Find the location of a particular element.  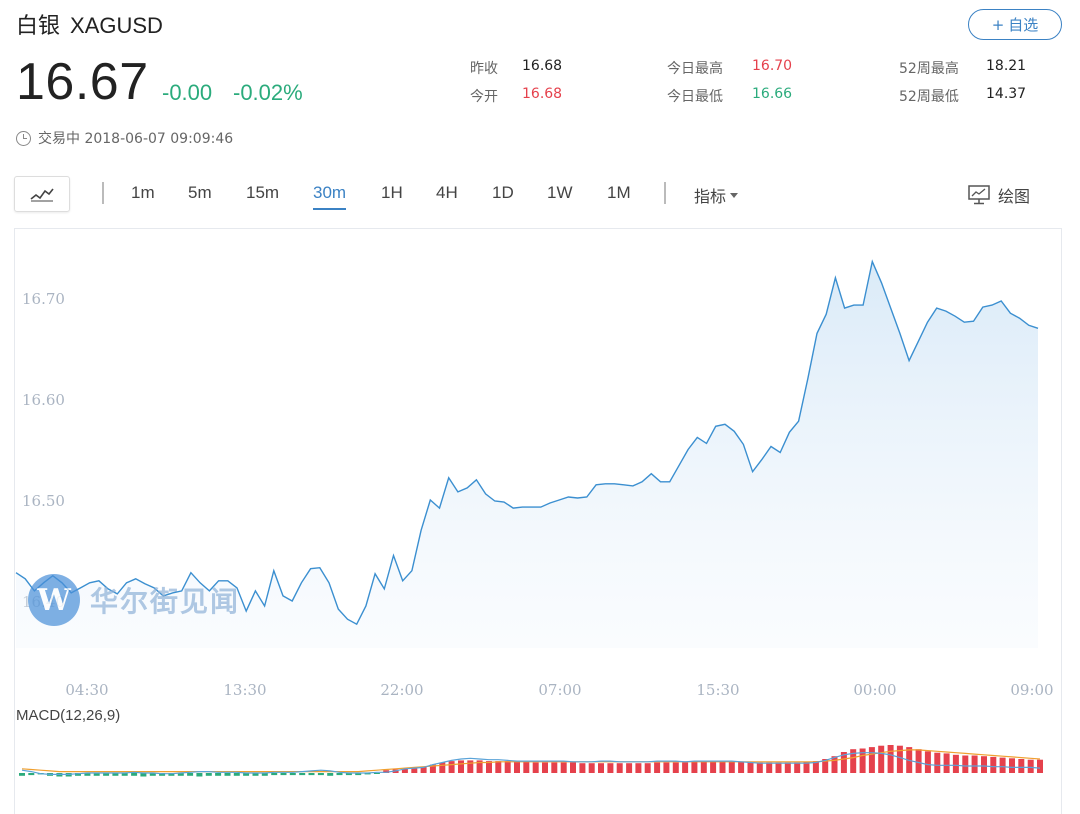

draw-button: 绘图 is located at coordinates (999, 195).